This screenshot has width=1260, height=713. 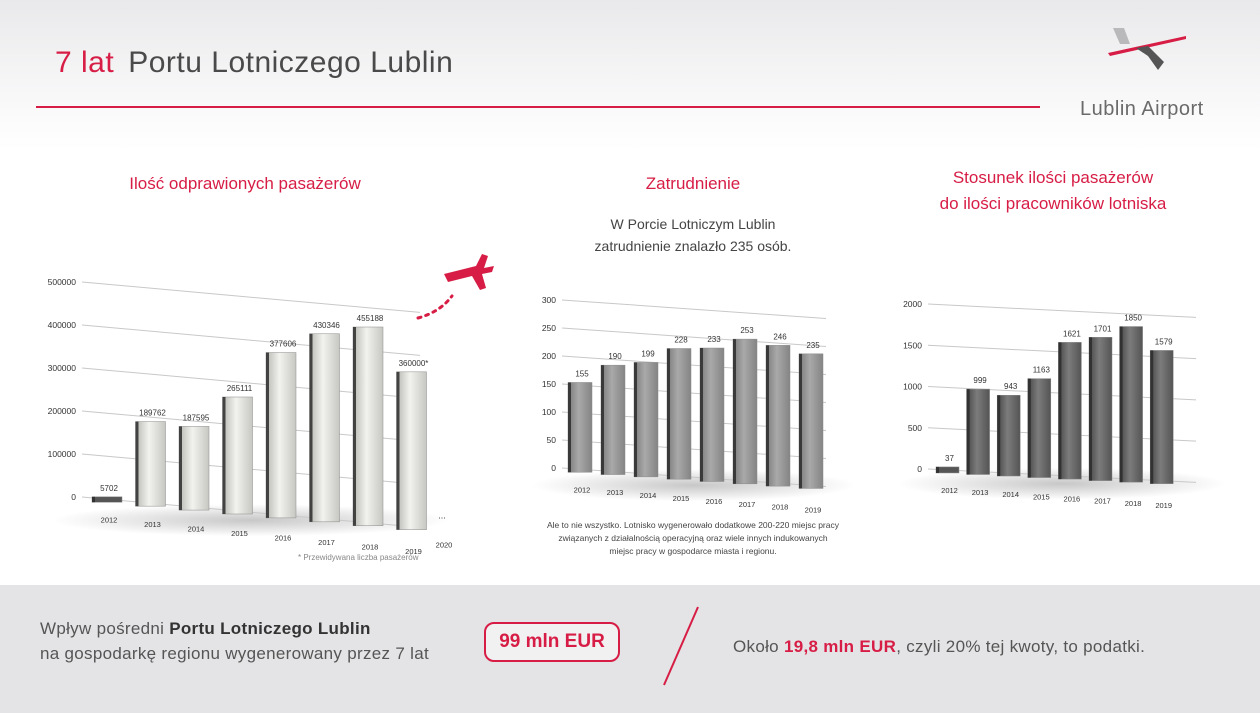 What do you see at coordinates (444, 545) in the screenshot?
I see `chart1-xtick-label: 2020` at bounding box center [444, 545].